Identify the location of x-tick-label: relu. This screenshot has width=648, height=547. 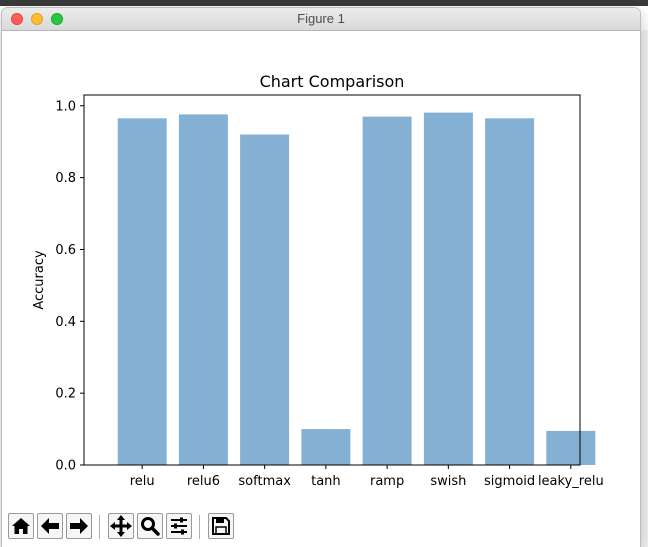
(142, 481).